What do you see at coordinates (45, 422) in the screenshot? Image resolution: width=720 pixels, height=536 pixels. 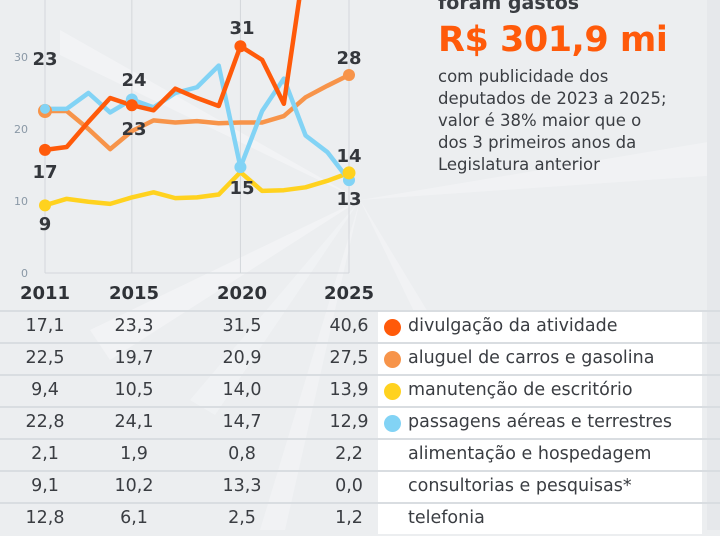 I see `table-cell-2011: 22,8` at bounding box center [45, 422].